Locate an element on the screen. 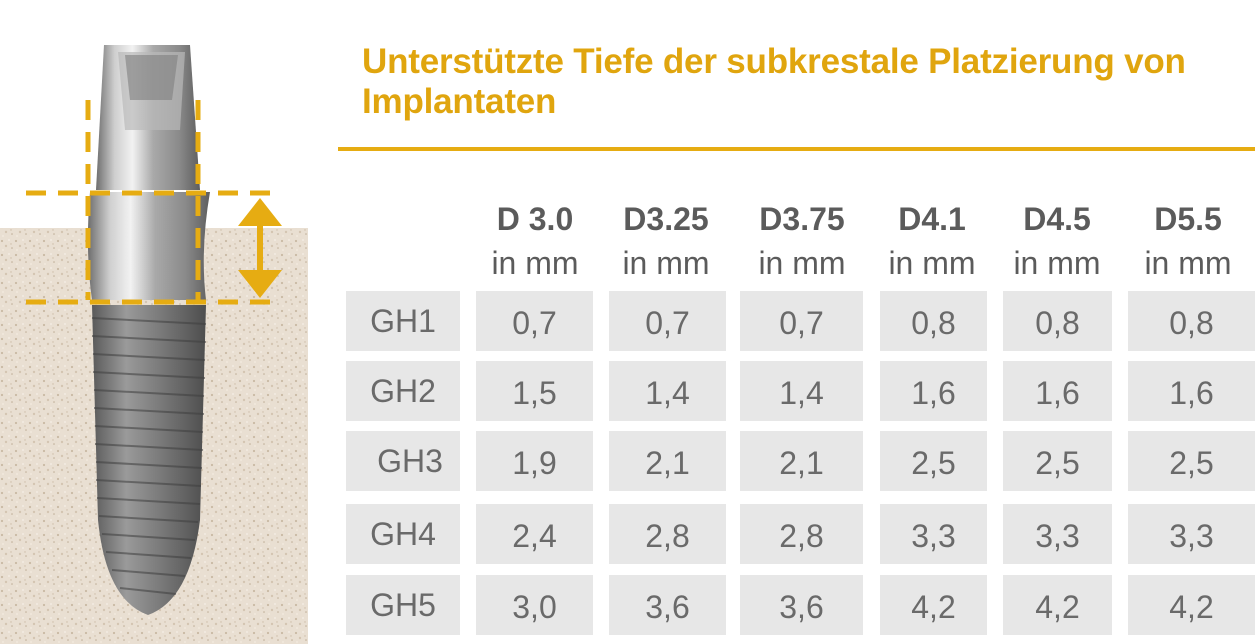 This screenshot has width=1255, height=644. column-diameter: D 3.0 is located at coordinates (535, 219).